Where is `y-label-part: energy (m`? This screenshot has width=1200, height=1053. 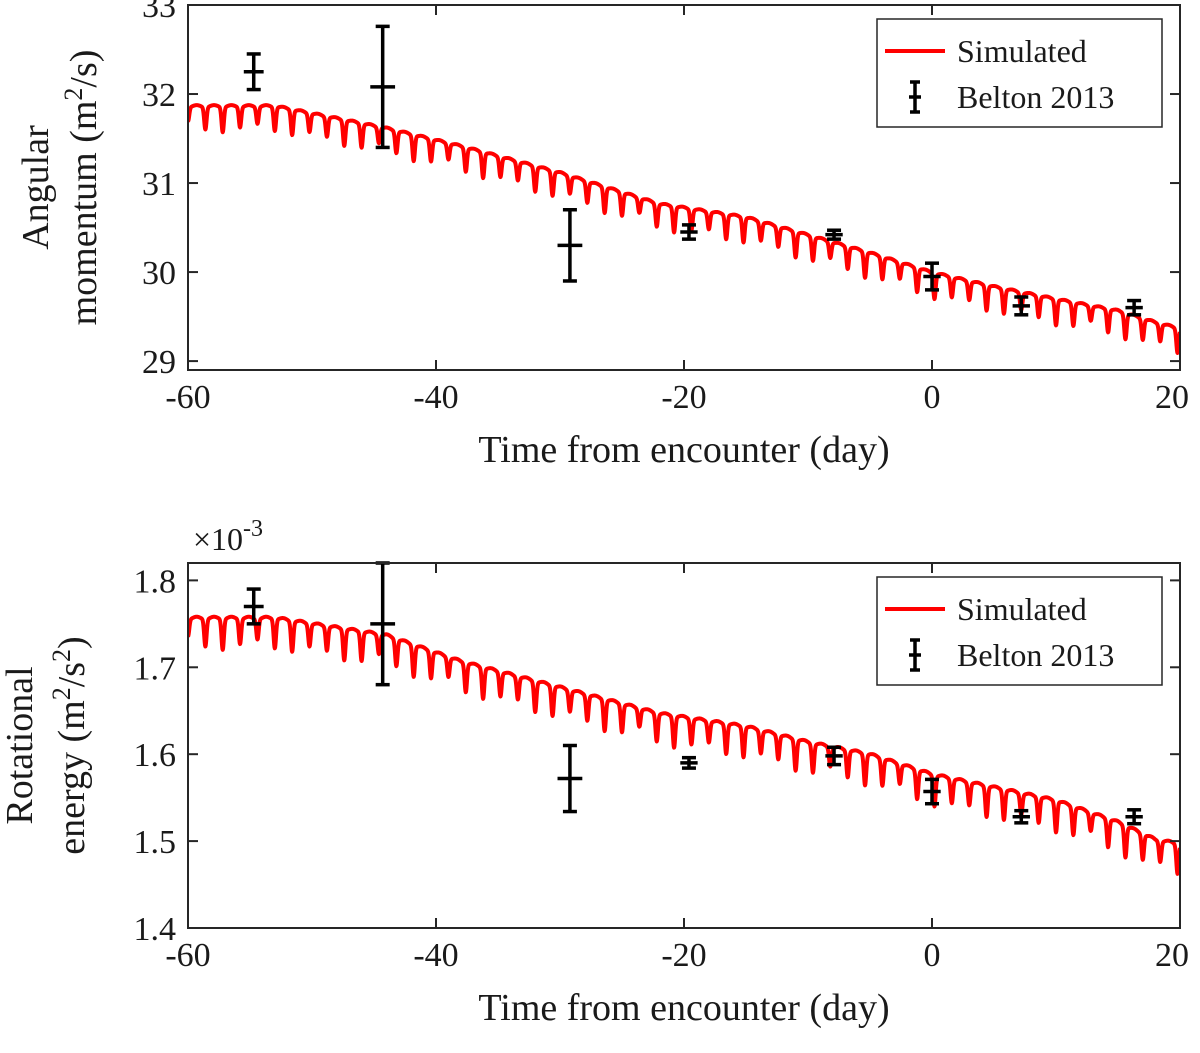
y-label-part: energy (m is located at coordinates (72, 777).